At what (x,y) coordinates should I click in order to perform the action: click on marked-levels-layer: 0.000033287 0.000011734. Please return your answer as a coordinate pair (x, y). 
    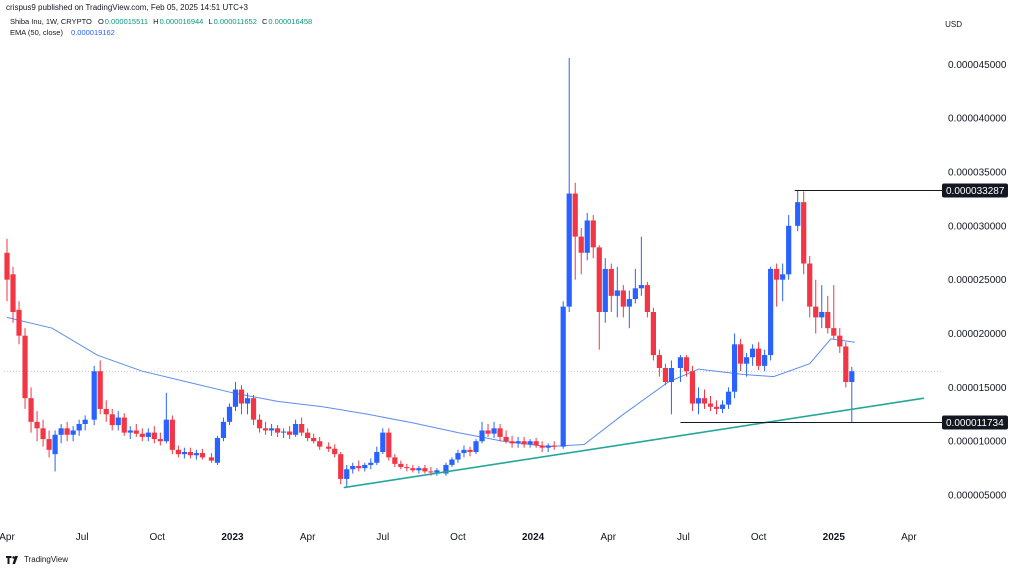
    Looking at the image, I should click on (844, 306).